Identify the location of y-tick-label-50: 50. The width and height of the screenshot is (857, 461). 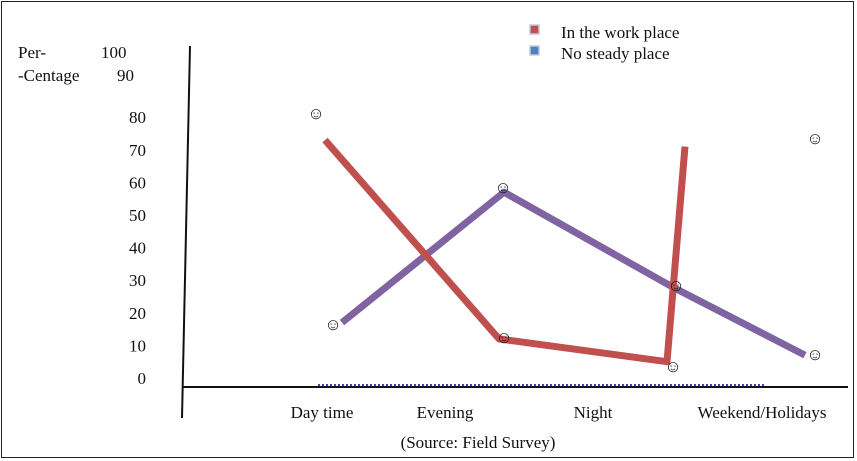
(137, 215).